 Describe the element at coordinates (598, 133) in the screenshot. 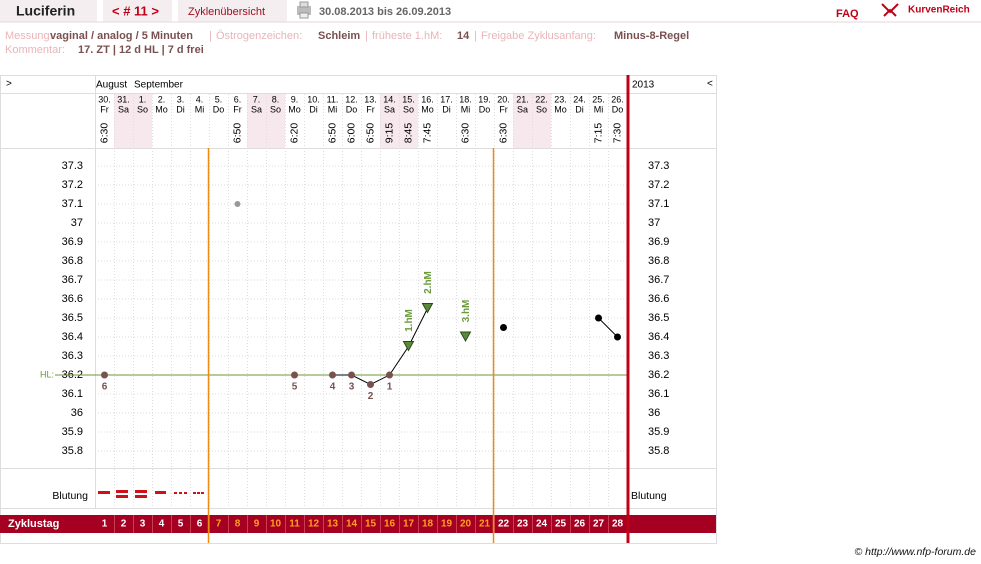

I see `time: 7:15` at that location.